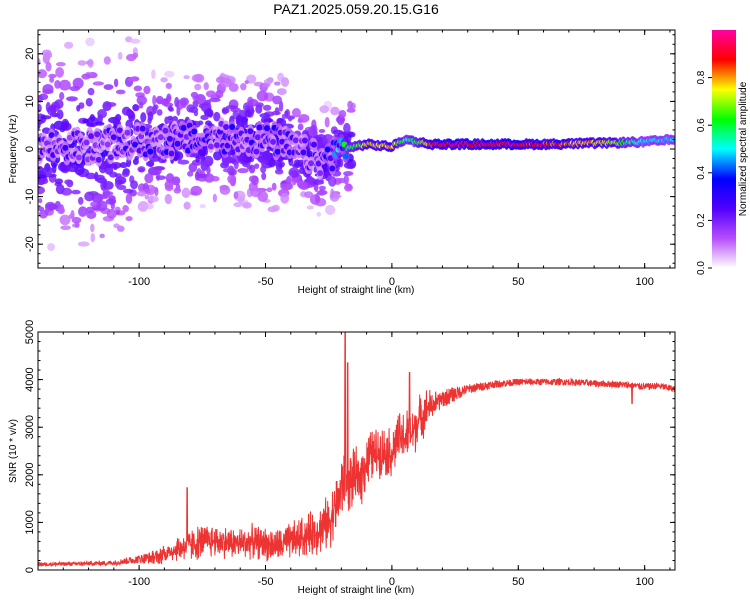 Image resolution: width=750 pixels, height=600 pixels. I want to click on y-tick-label: 4000, so click(30, 379).